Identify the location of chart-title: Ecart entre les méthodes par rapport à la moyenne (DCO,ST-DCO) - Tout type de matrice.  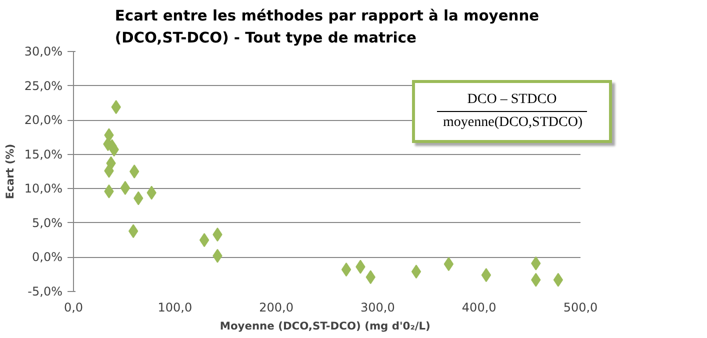
(327, 26).